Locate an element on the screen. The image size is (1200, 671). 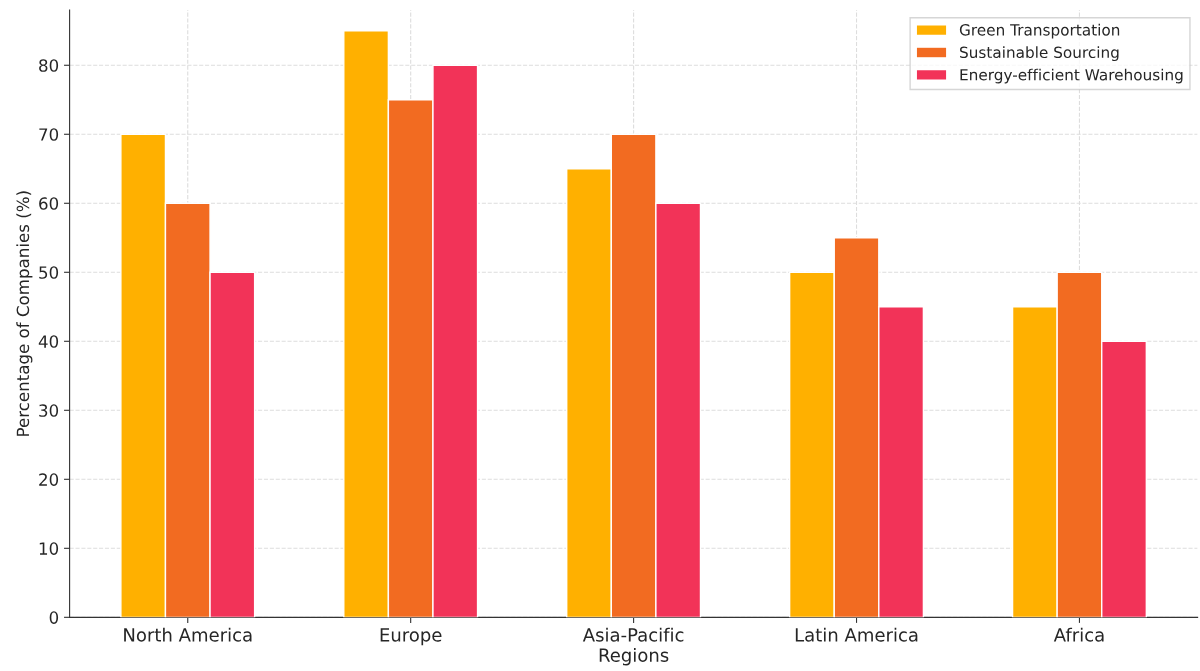
x-axis-title: Regions is located at coordinates (634, 656).